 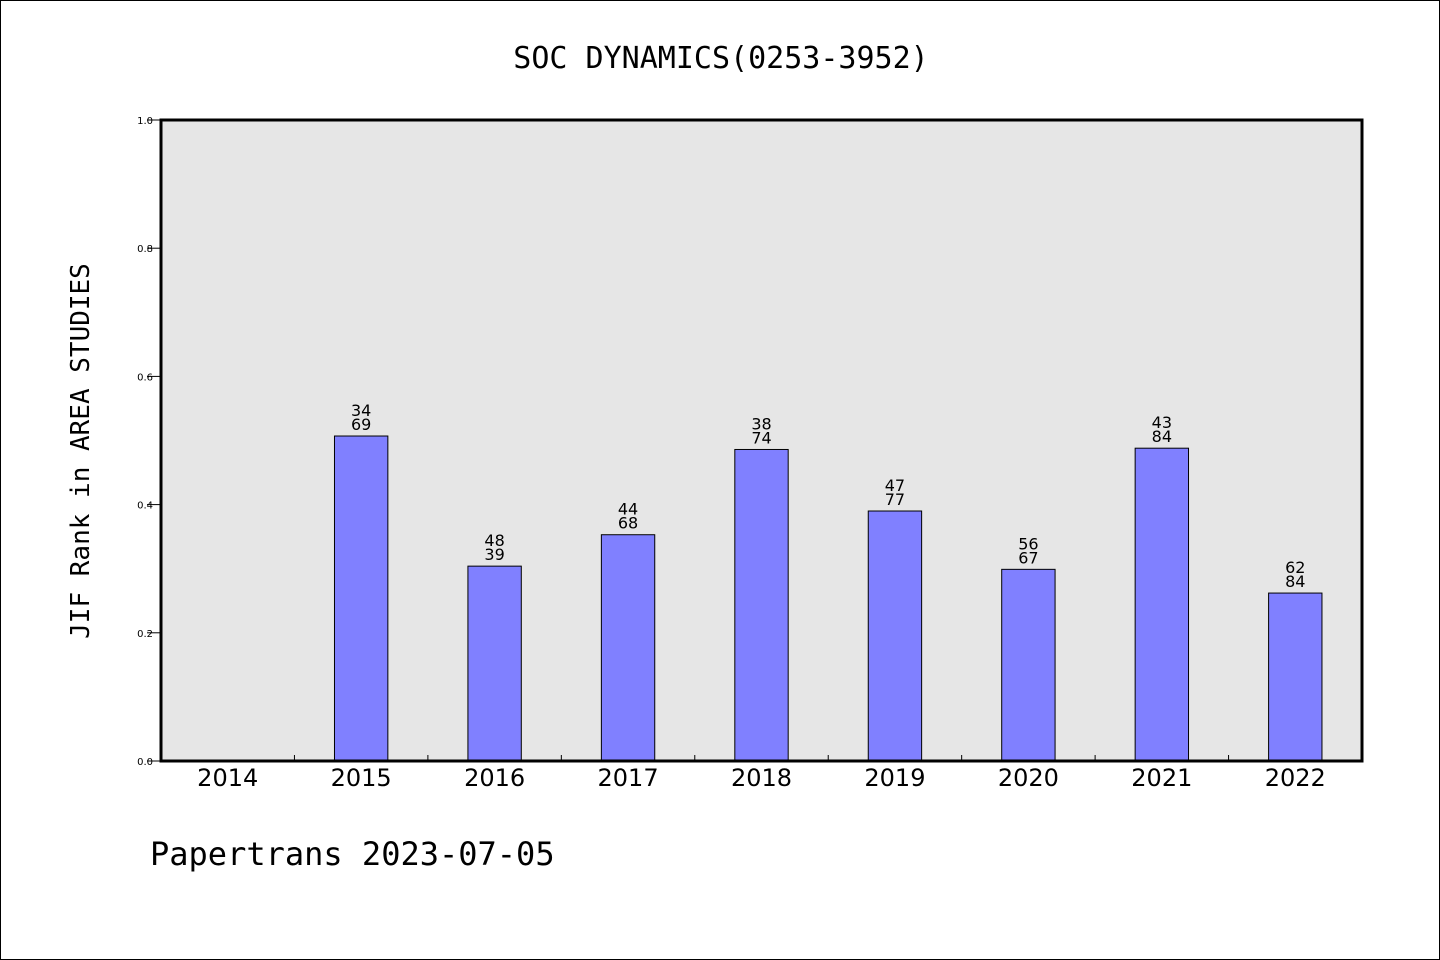 I want to click on footer-credit: Papertrans 2023-07-05, so click(x=352, y=854).